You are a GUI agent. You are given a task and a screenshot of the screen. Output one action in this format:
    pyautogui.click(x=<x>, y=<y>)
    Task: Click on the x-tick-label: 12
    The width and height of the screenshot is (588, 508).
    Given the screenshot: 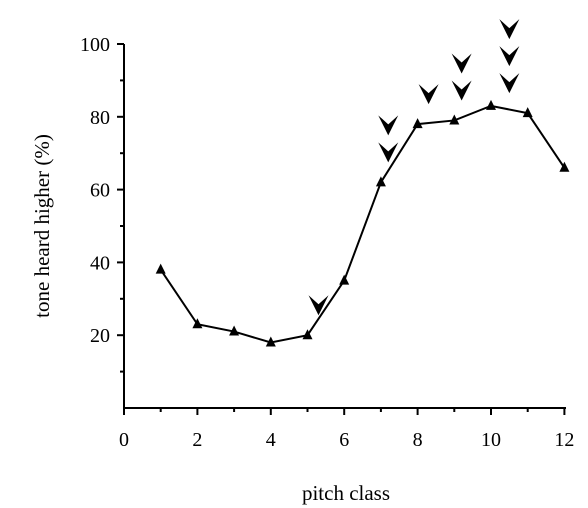 What is the action you would take?
    pyautogui.click(x=564, y=440)
    